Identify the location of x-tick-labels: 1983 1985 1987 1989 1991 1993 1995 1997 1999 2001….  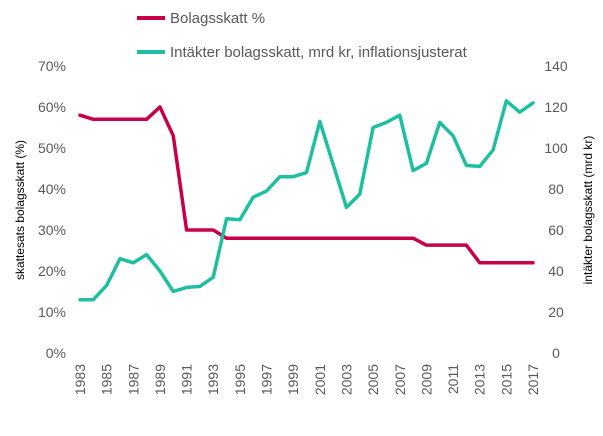
(306, 379).